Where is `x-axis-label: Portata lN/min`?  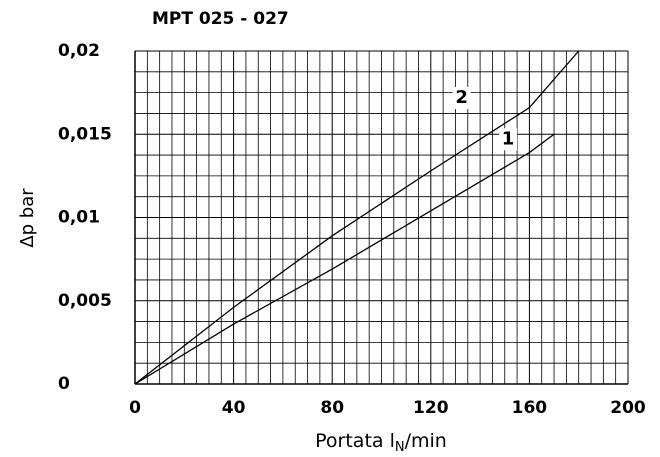
x-axis-label: Portata lN/min is located at coordinates (381, 442).